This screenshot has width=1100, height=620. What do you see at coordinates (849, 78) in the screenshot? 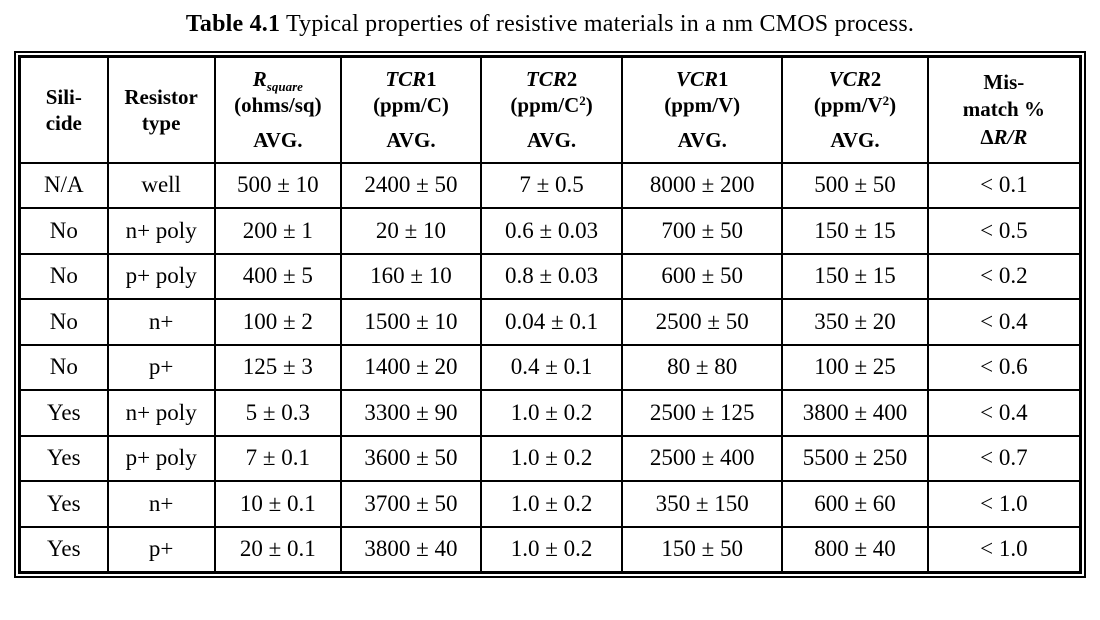
I see `header-symbol: VCR` at bounding box center [849, 78].